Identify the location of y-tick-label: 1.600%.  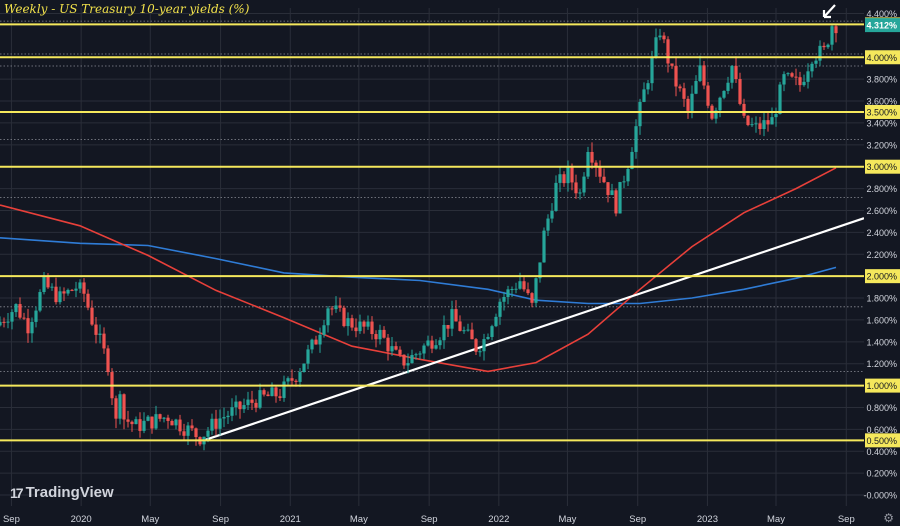
(881, 320).